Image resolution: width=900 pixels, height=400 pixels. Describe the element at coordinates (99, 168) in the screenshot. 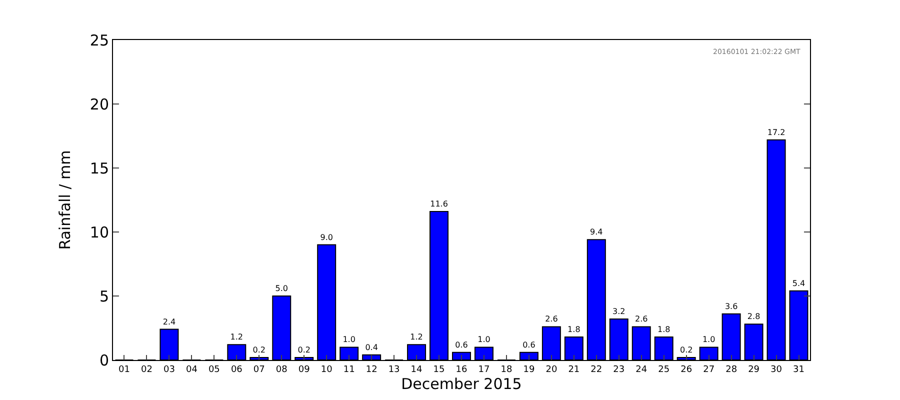

I see `y-tick-label: 15` at that location.